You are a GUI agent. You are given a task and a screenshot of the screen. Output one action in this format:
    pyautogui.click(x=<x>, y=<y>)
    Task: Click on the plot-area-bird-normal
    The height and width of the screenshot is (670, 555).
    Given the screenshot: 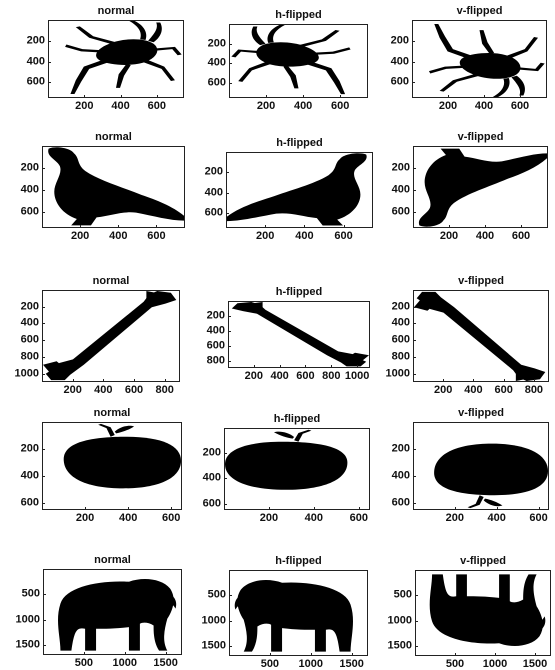 What is the action you would take?
    pyautogui.click(x=113, y=187)
    